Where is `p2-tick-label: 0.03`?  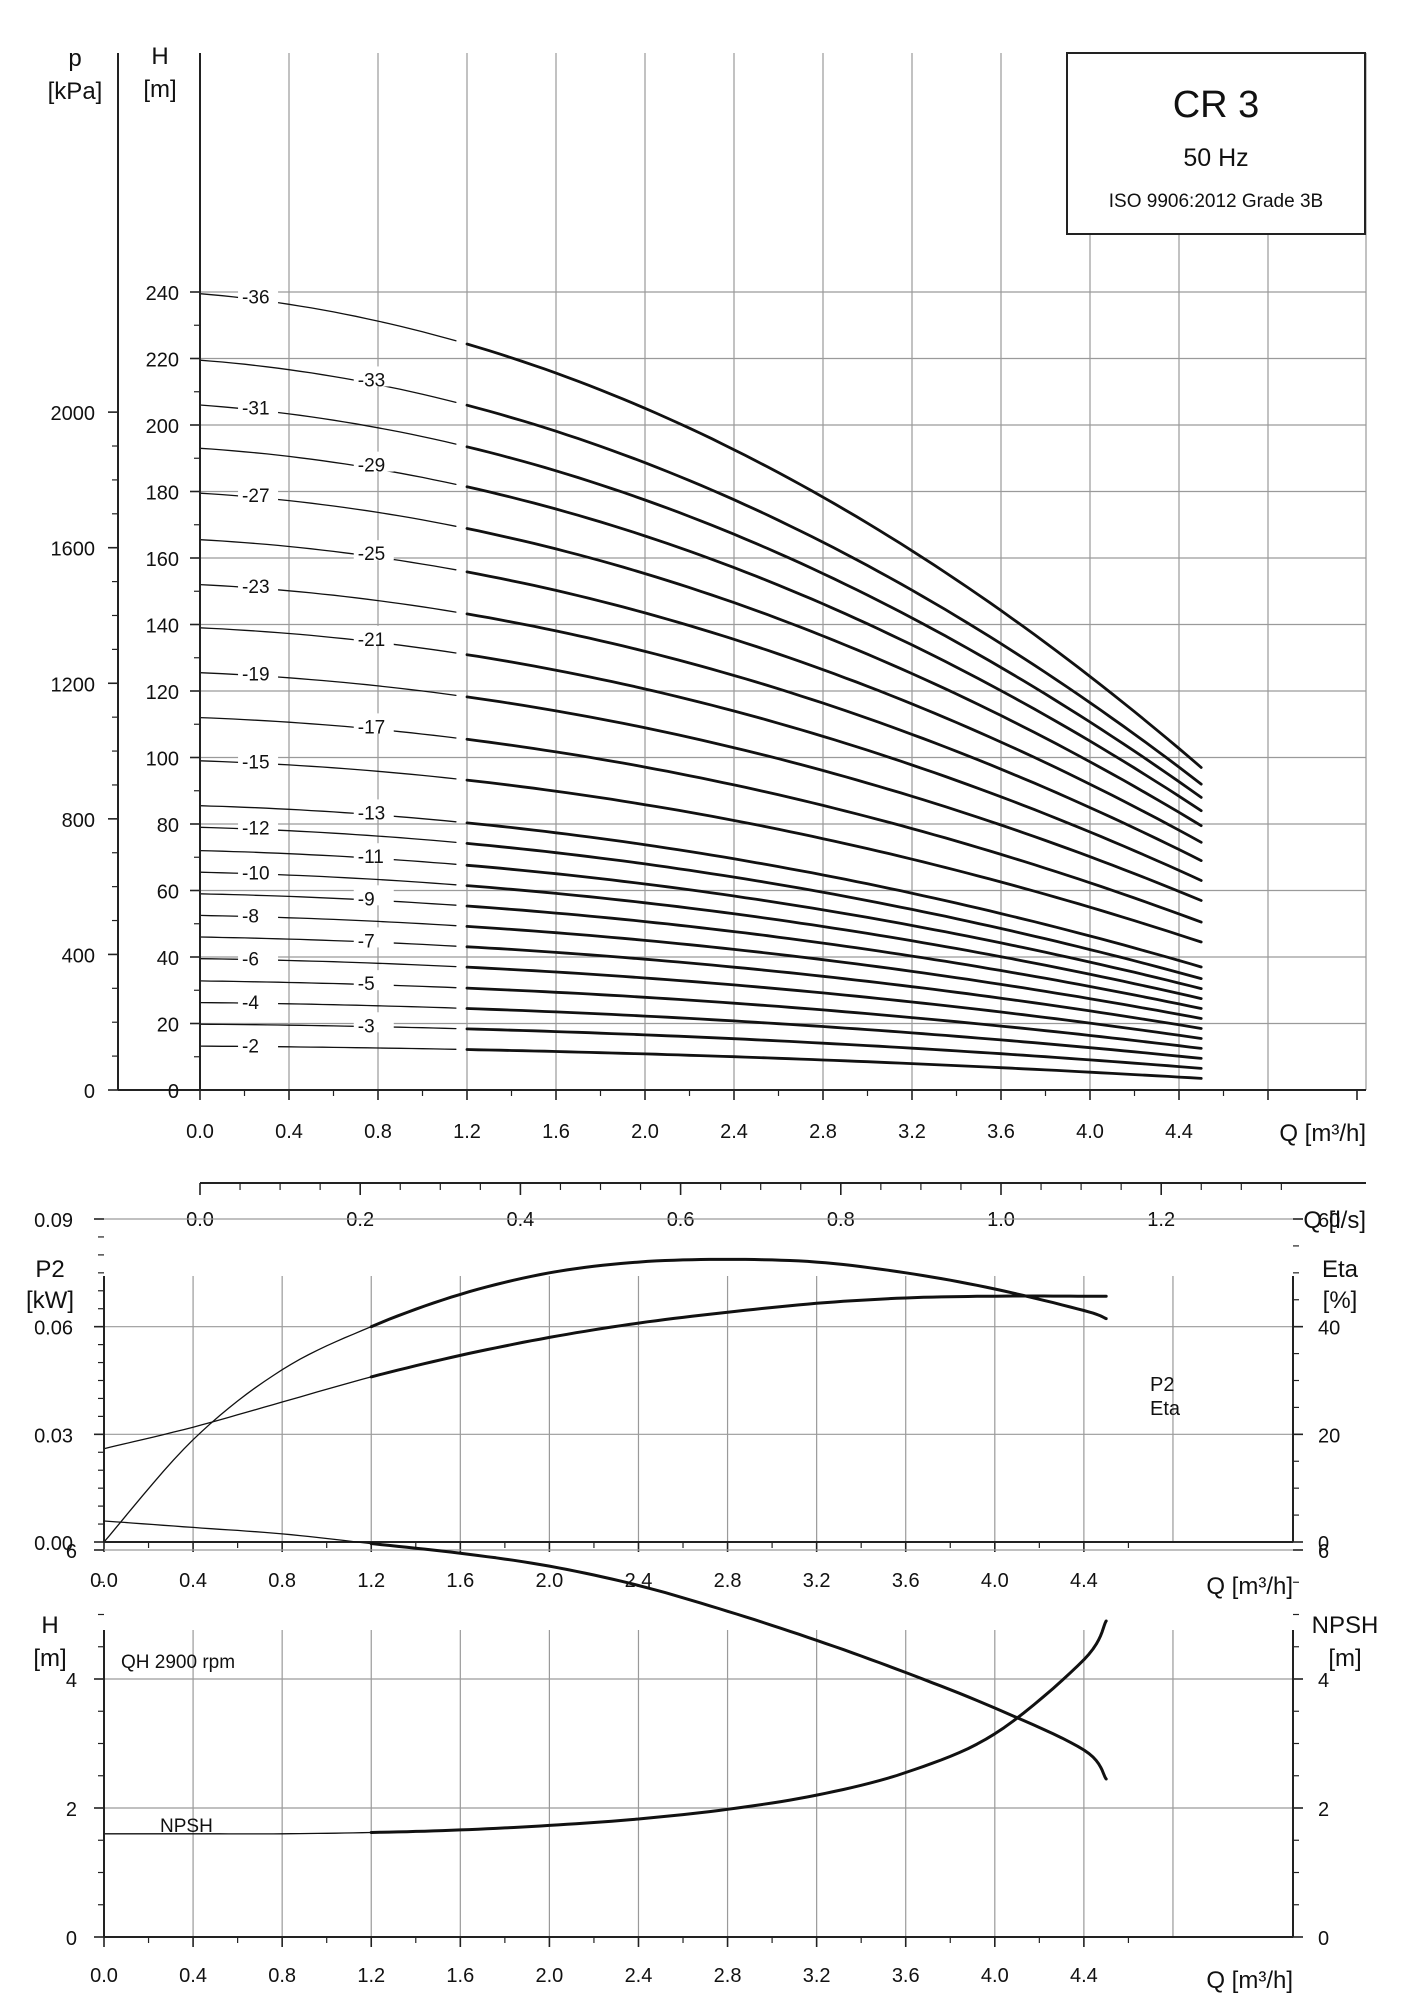
p2-tick-label: 0.03 is located at coordinates (53, 1436).